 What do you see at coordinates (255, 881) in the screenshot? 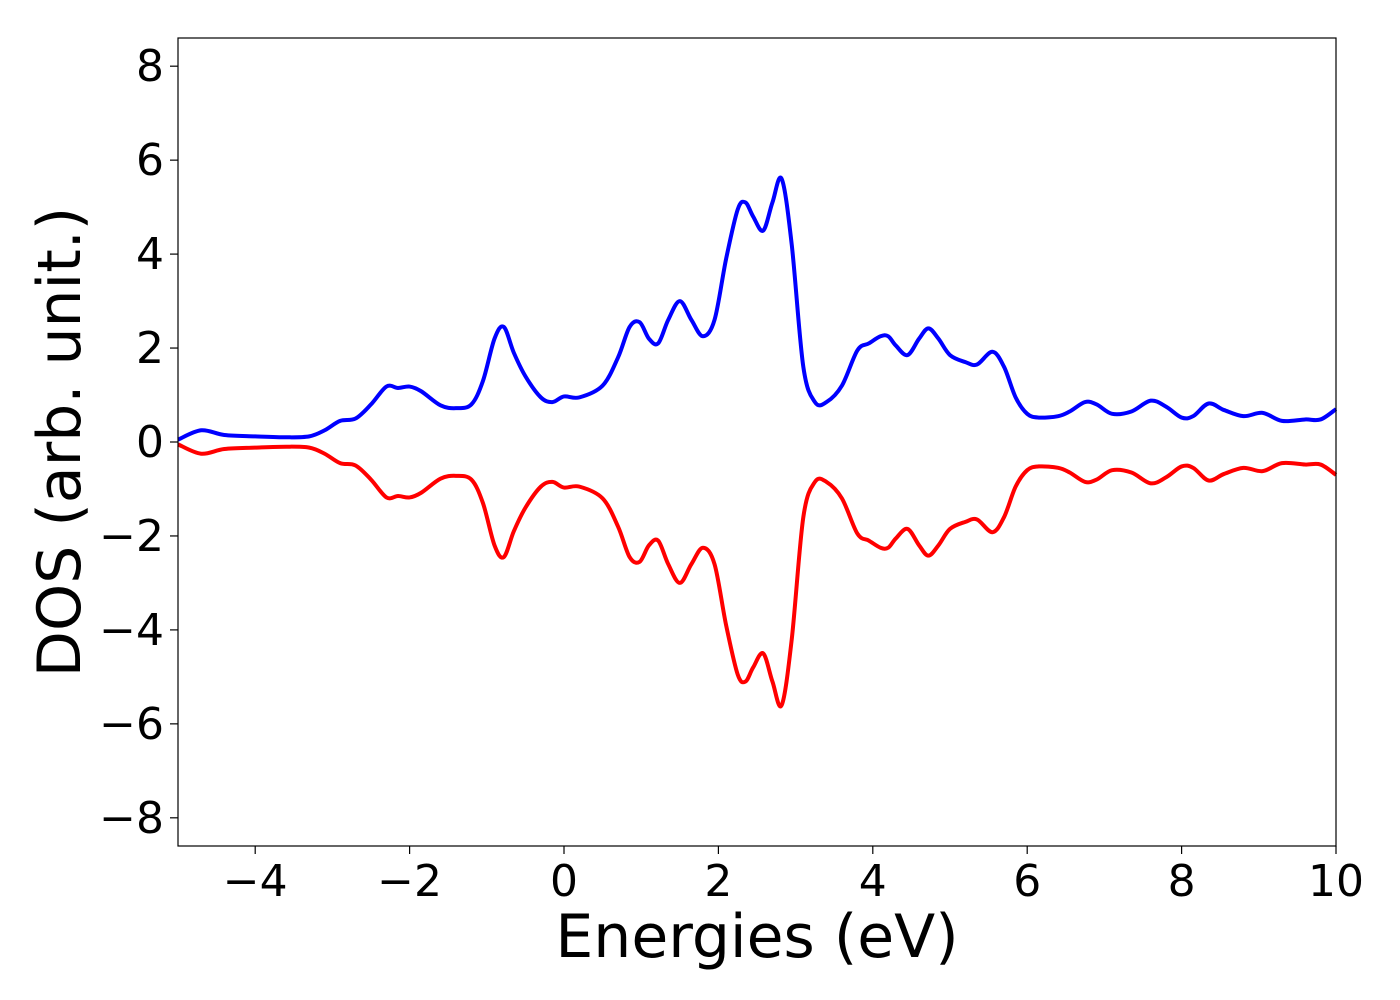
I see `x-tick-label: −4` at bounding box center [255, 881].